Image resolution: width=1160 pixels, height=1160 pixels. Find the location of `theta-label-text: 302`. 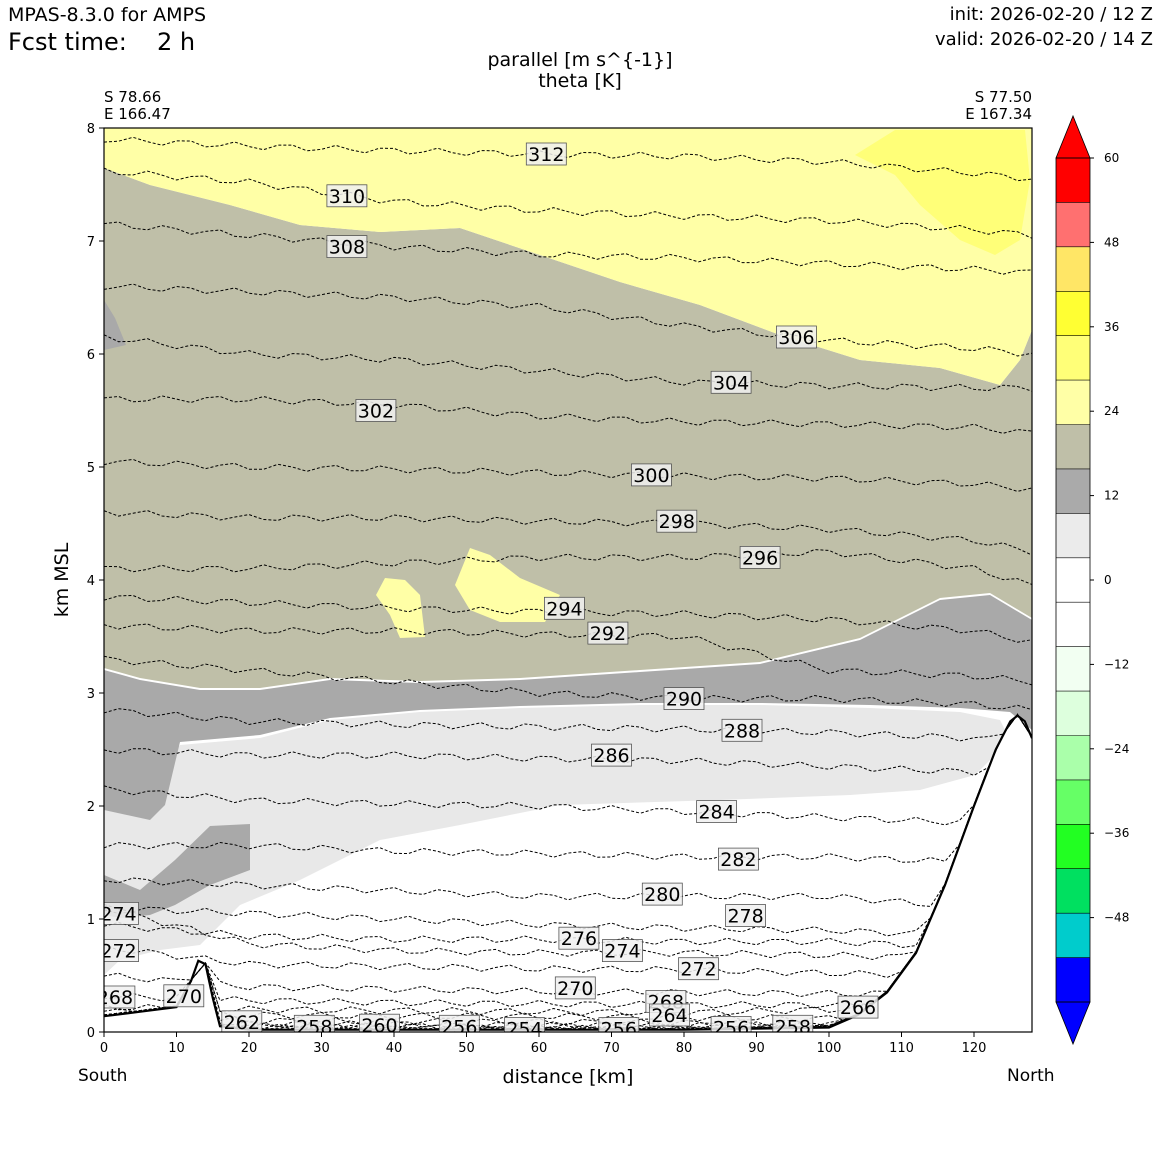

theta-label-text: 302 is located at coordinates (376, 412).